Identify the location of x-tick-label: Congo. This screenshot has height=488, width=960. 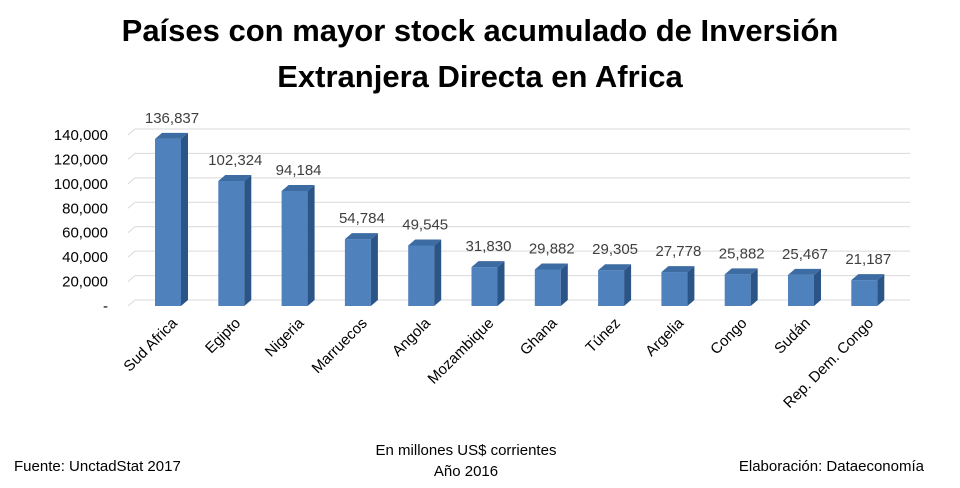
(728, 336).